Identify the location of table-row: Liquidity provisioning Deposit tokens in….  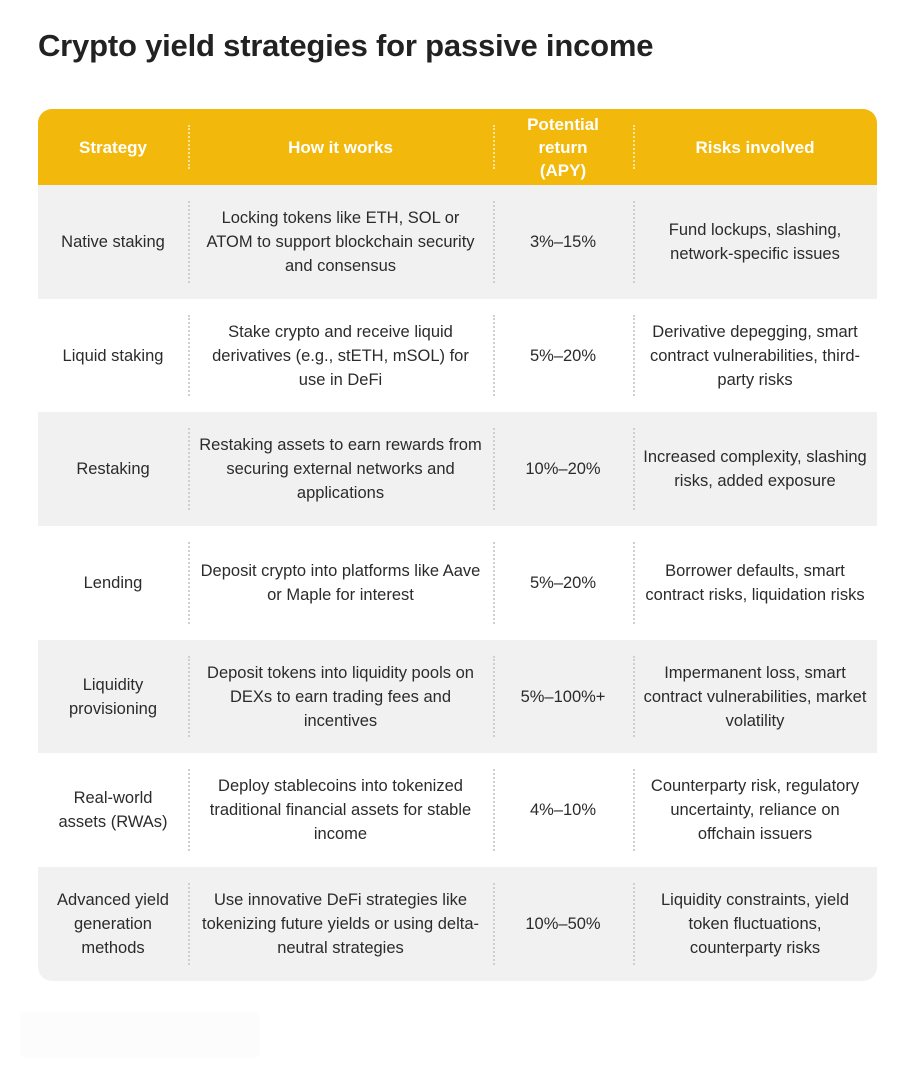
(457, 696).